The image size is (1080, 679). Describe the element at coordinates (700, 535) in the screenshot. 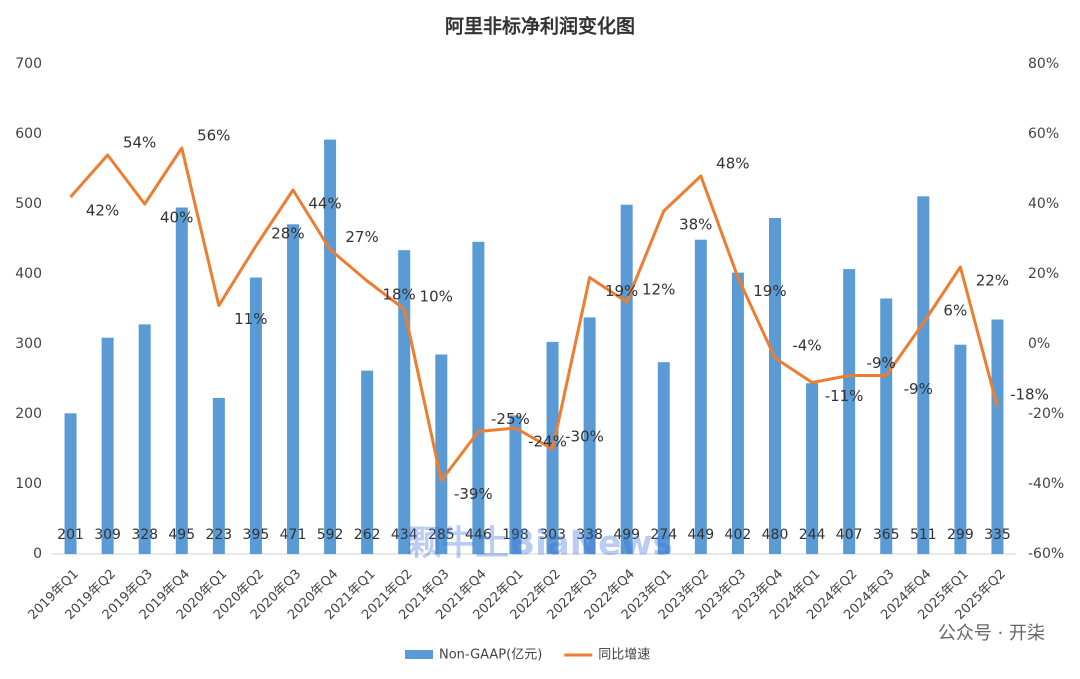

I see `bar-value-label: 449` at that location.